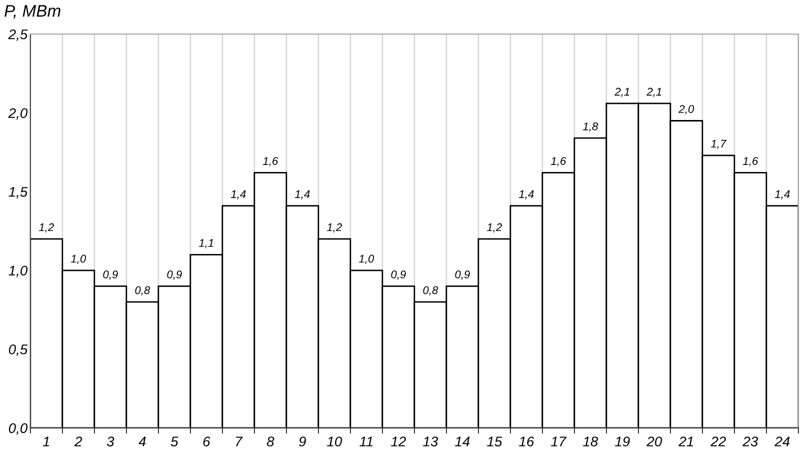 The height and width of the screenshot is (449, 800). Describe the element at coordinates (462, 441) in the screenshot. I see `x-tick-label: 14` at that location.